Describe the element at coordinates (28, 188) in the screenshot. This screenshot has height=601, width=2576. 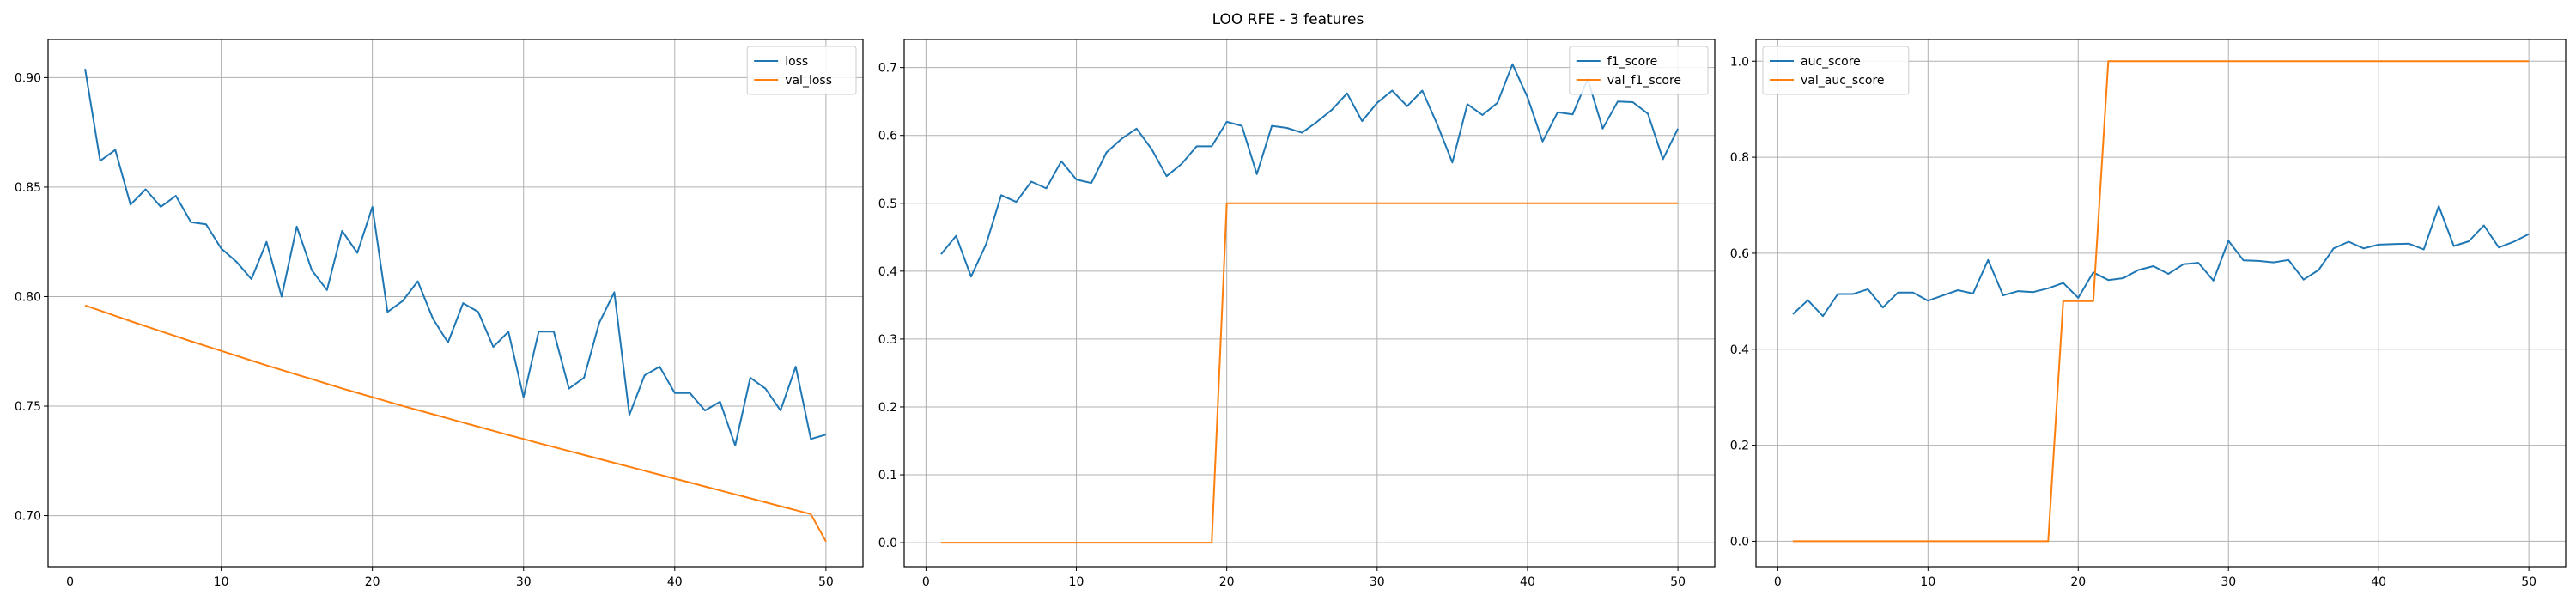
I see `y-tick-label: 0.85` at that location.